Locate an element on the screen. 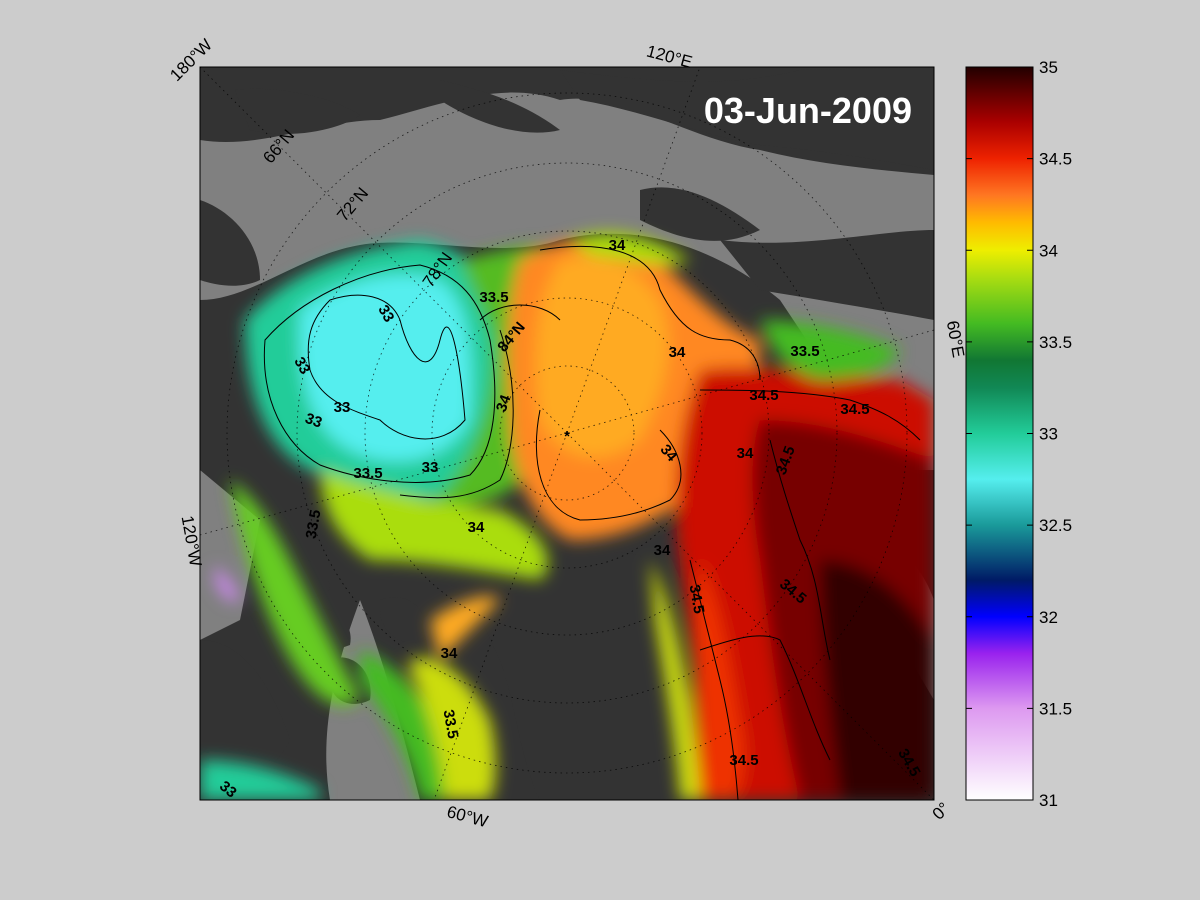 Image resolution: width=1200 pixels, height=900 pixels. colorbar-tick-label: 34.5 is located at coordinates (1055, 159).